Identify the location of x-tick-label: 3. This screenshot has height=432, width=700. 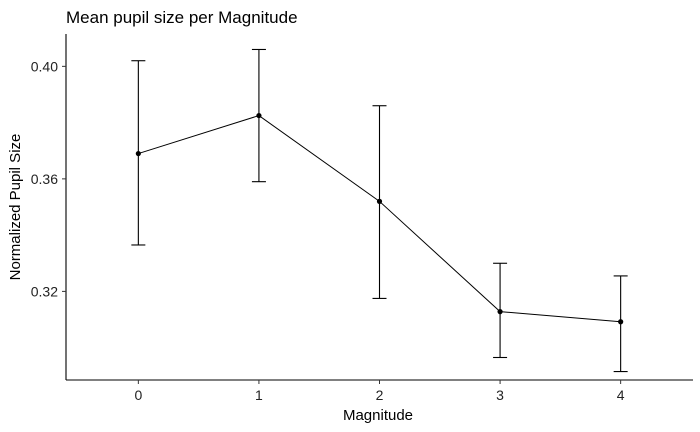
(500, 395).